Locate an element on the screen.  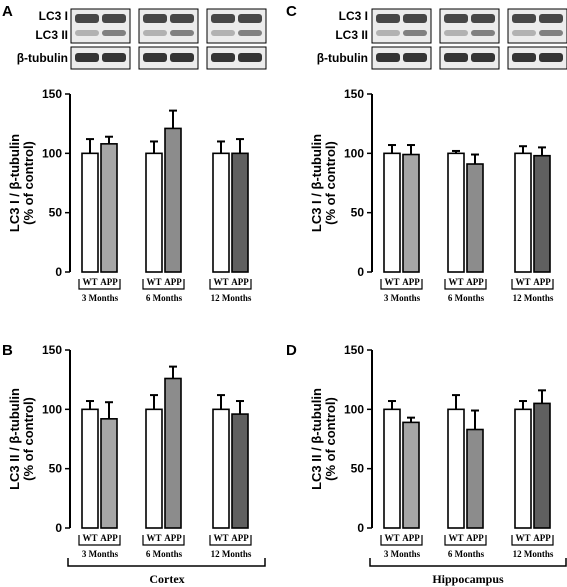
blot-label-lc3-i: LC3 I is located at coordinates (53, 16).